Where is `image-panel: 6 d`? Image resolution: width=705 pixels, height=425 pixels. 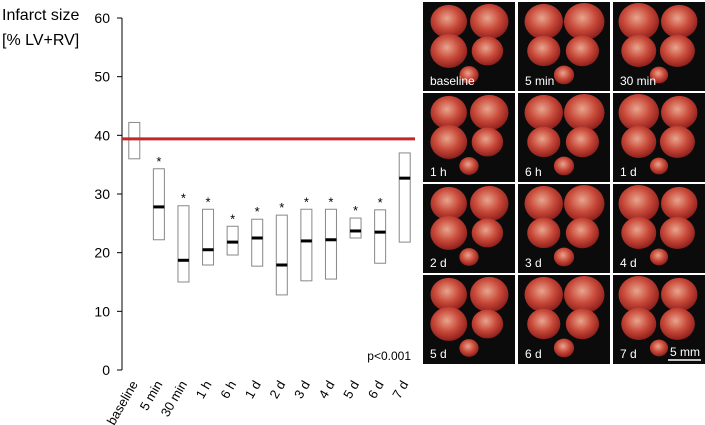 image-panel: 6 d is located at coordinates (564, 319).